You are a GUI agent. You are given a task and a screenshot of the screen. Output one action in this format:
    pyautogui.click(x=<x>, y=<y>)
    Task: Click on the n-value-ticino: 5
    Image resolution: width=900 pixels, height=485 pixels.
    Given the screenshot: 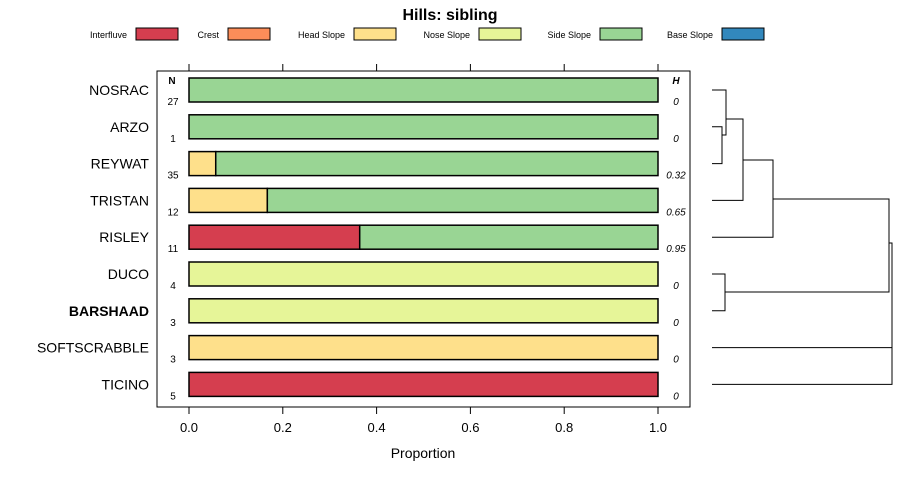 What is the action you would take?
    pyautogui.click(x=173, y=396)
    